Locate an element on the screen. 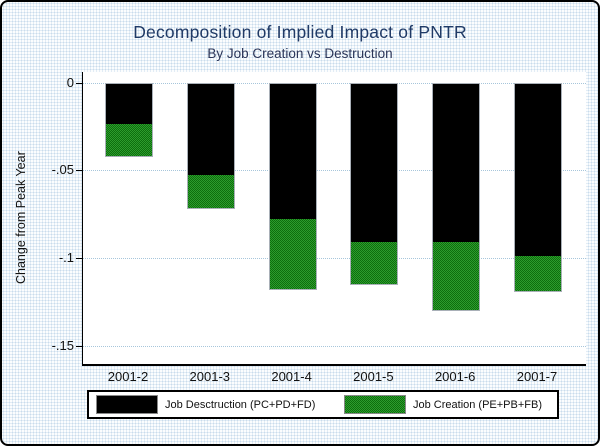 The image size is (600, 446). y-tick-label: -.1 is located at coordinates (66, 258).